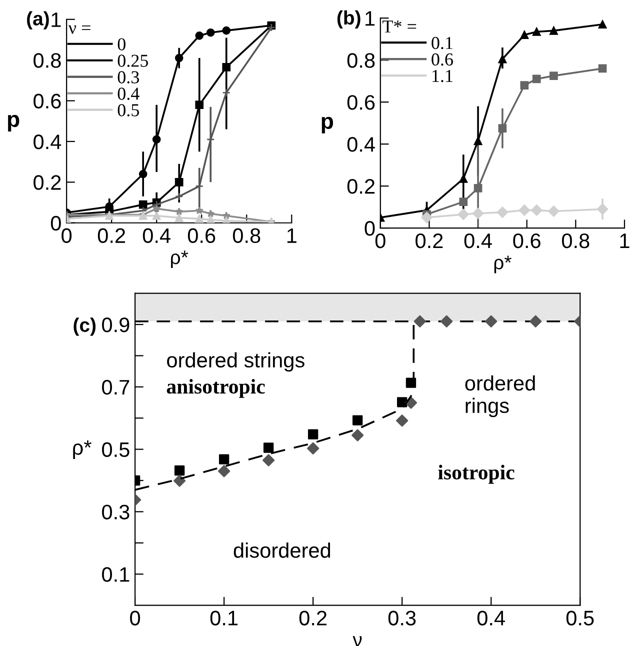  I want to click on y-tick-label: 0.1, so click(116, 574).